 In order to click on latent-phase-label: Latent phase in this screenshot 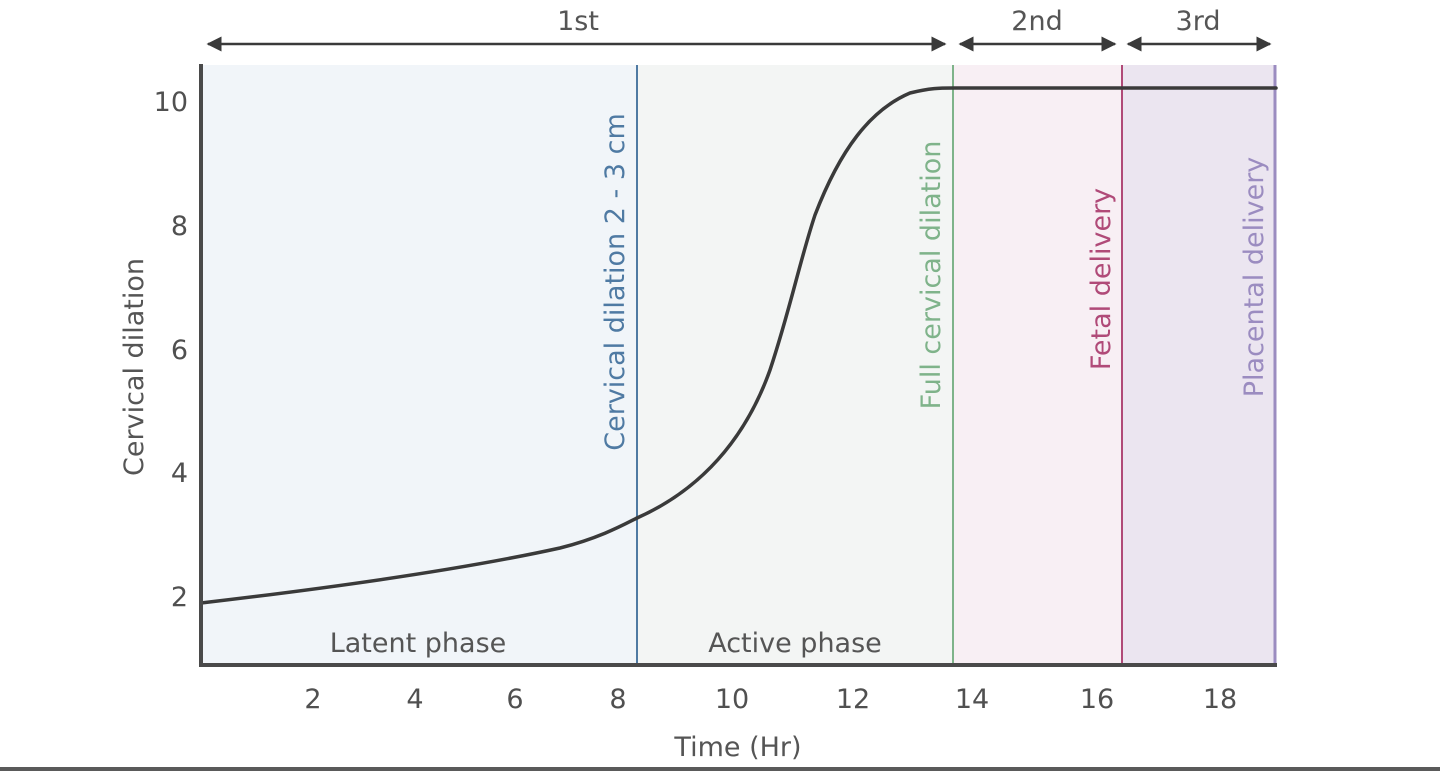, I will do `click(418, 643)`.